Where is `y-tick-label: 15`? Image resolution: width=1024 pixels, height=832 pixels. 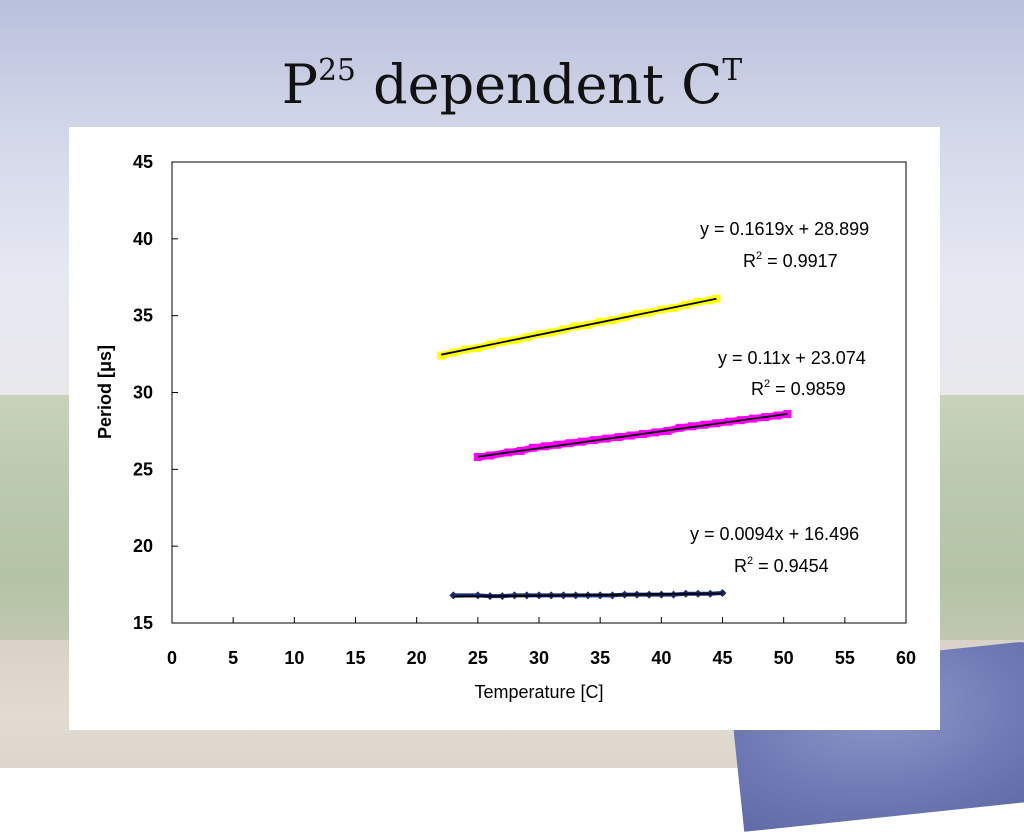 y-tick-label: 15 is located at coordinates (143, 623).